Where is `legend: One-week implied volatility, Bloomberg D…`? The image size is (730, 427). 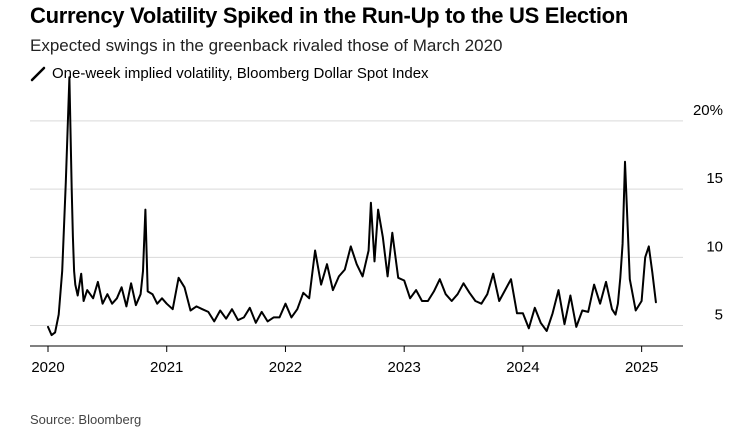
legend: One-week implied volatility, Bloomberg D… is located at coordinates (229, 73).